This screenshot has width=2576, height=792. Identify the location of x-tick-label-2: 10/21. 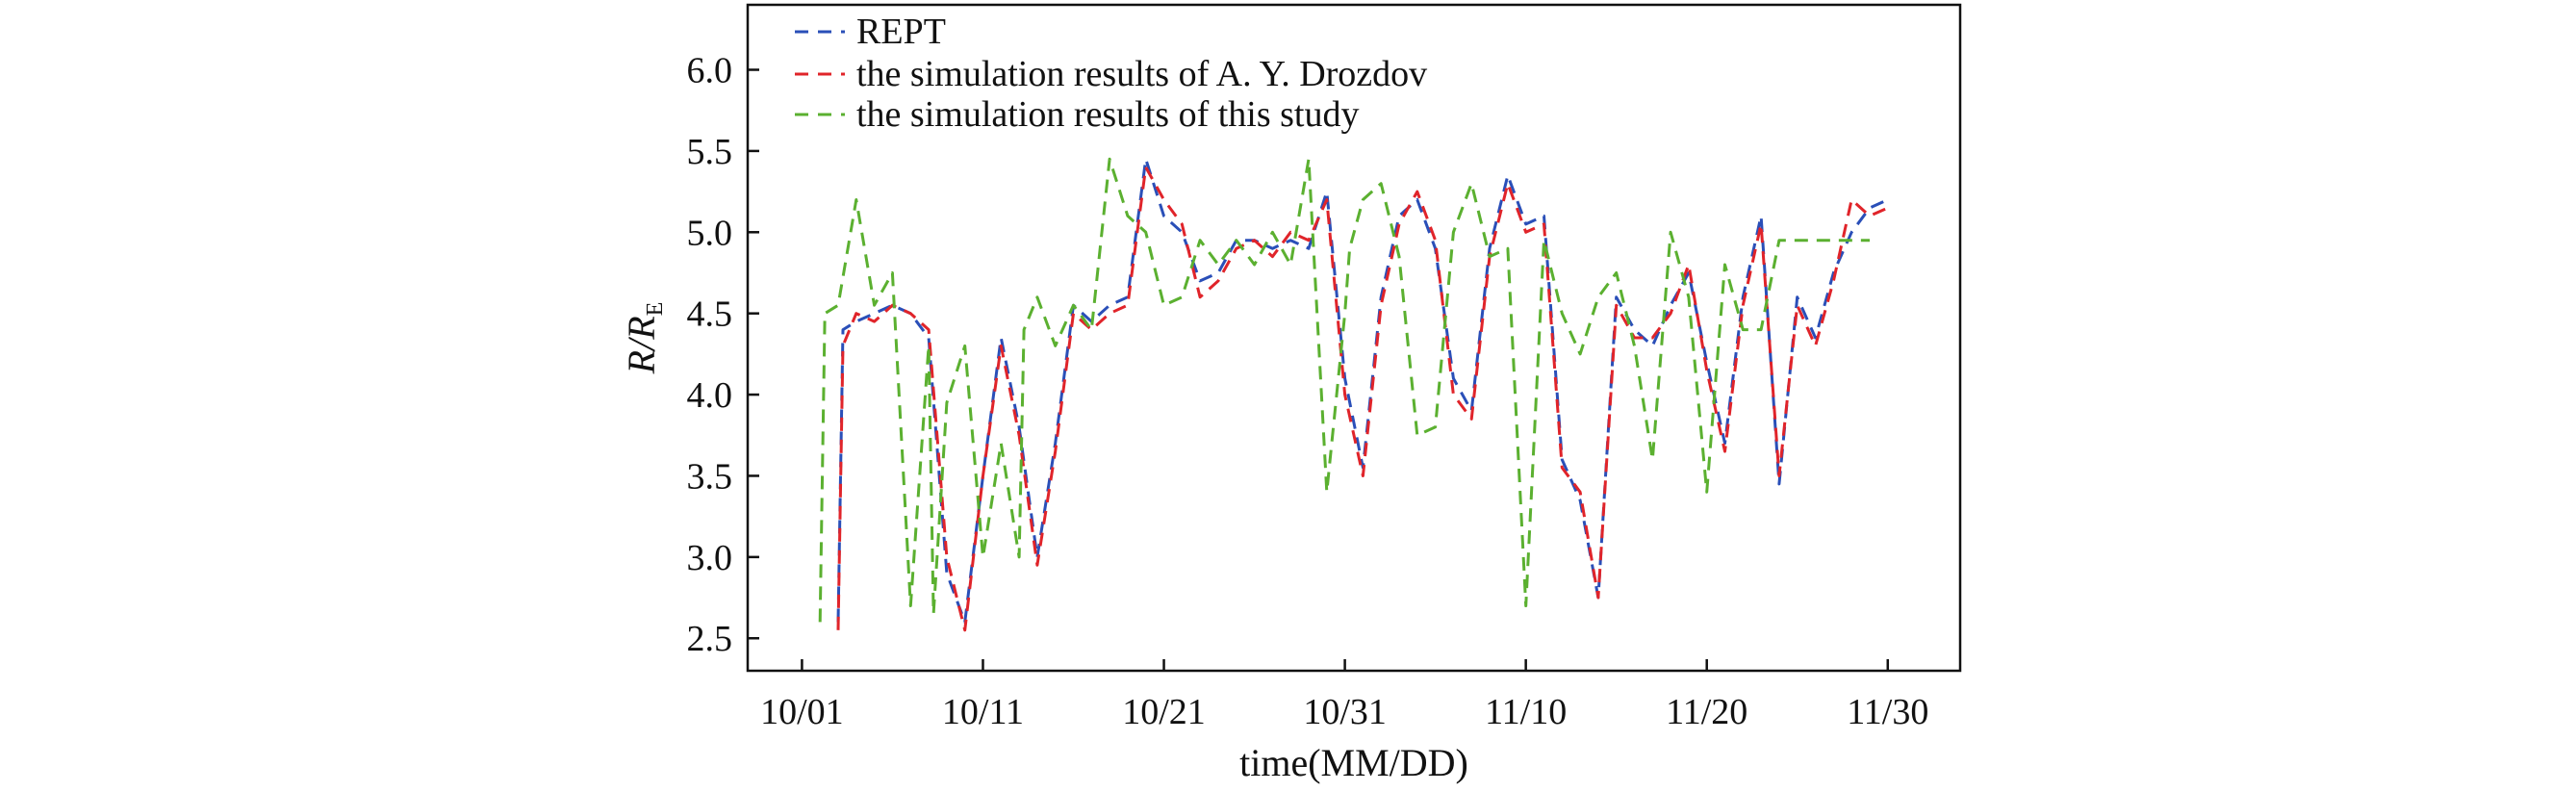
(1164, 712).